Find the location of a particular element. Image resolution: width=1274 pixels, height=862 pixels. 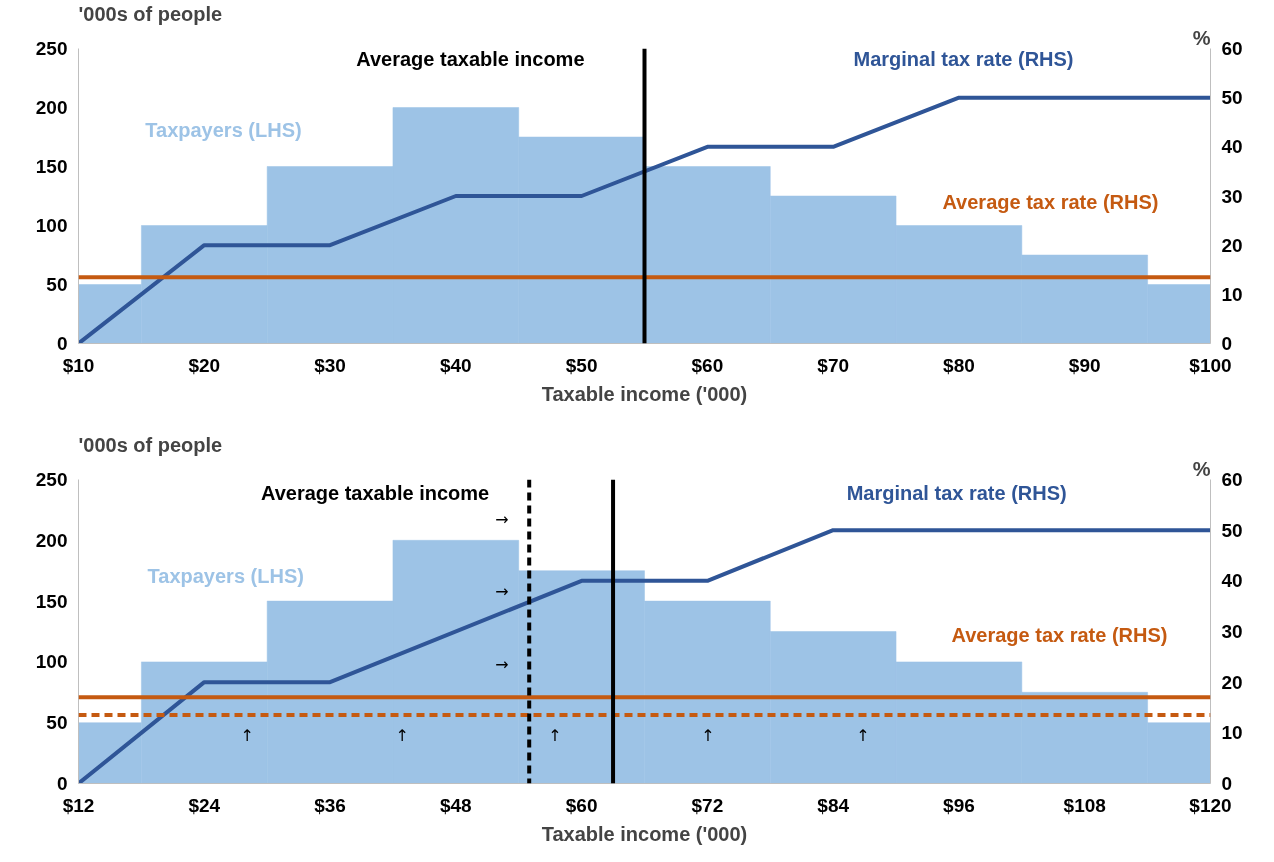

x-tick-label: $20 is located at coordinates (204, 365).